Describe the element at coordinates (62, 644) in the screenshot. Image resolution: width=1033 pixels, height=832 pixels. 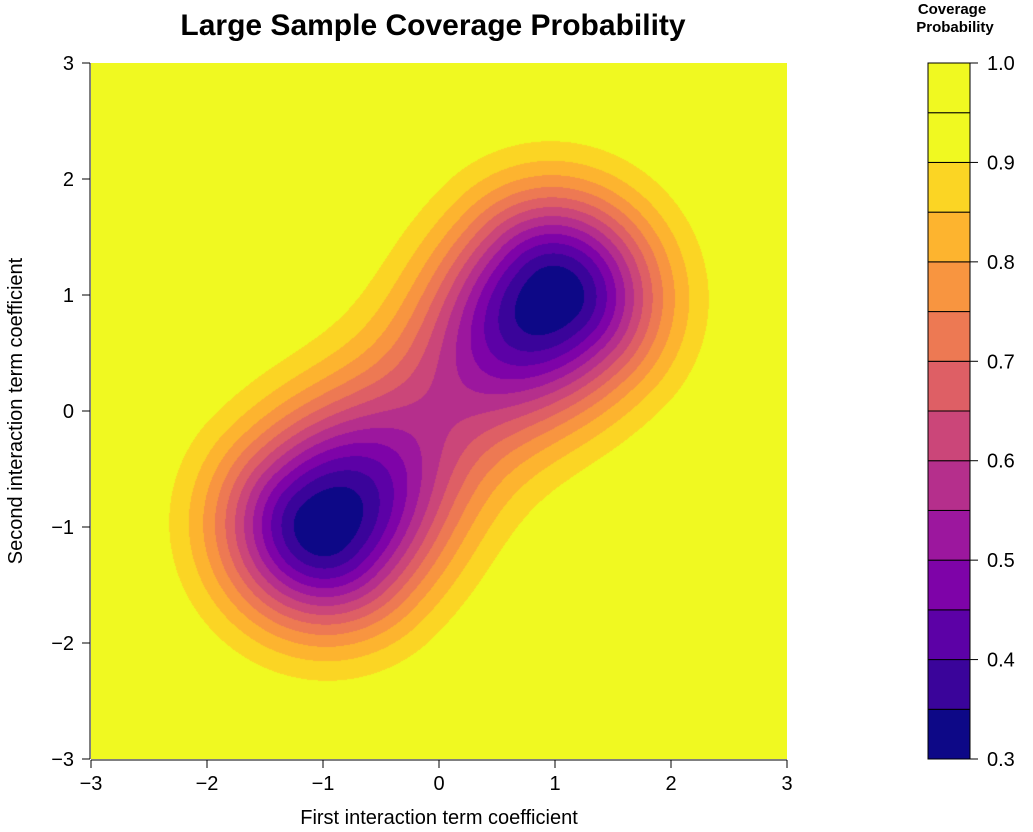
I see `y-tick-label: −2` at that location.